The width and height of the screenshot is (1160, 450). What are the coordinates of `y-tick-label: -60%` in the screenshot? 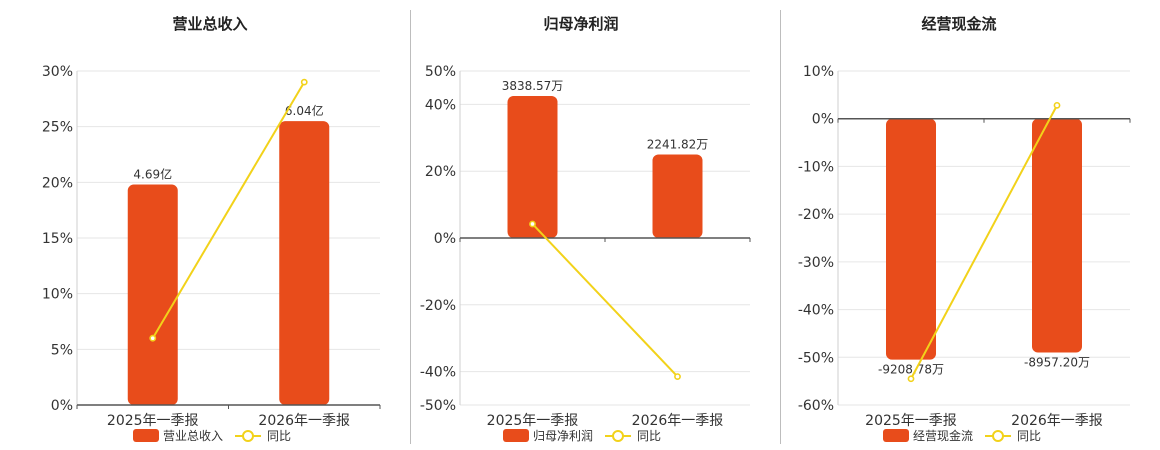 It's located at (816, 406).